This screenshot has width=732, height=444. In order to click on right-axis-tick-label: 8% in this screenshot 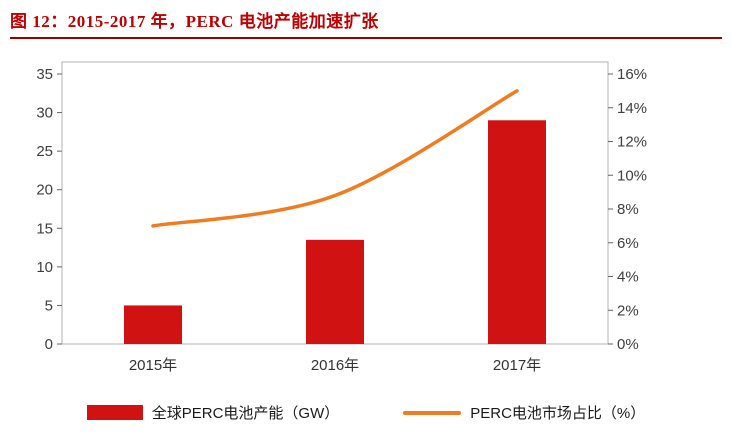, I will do `click(628, 209)`.